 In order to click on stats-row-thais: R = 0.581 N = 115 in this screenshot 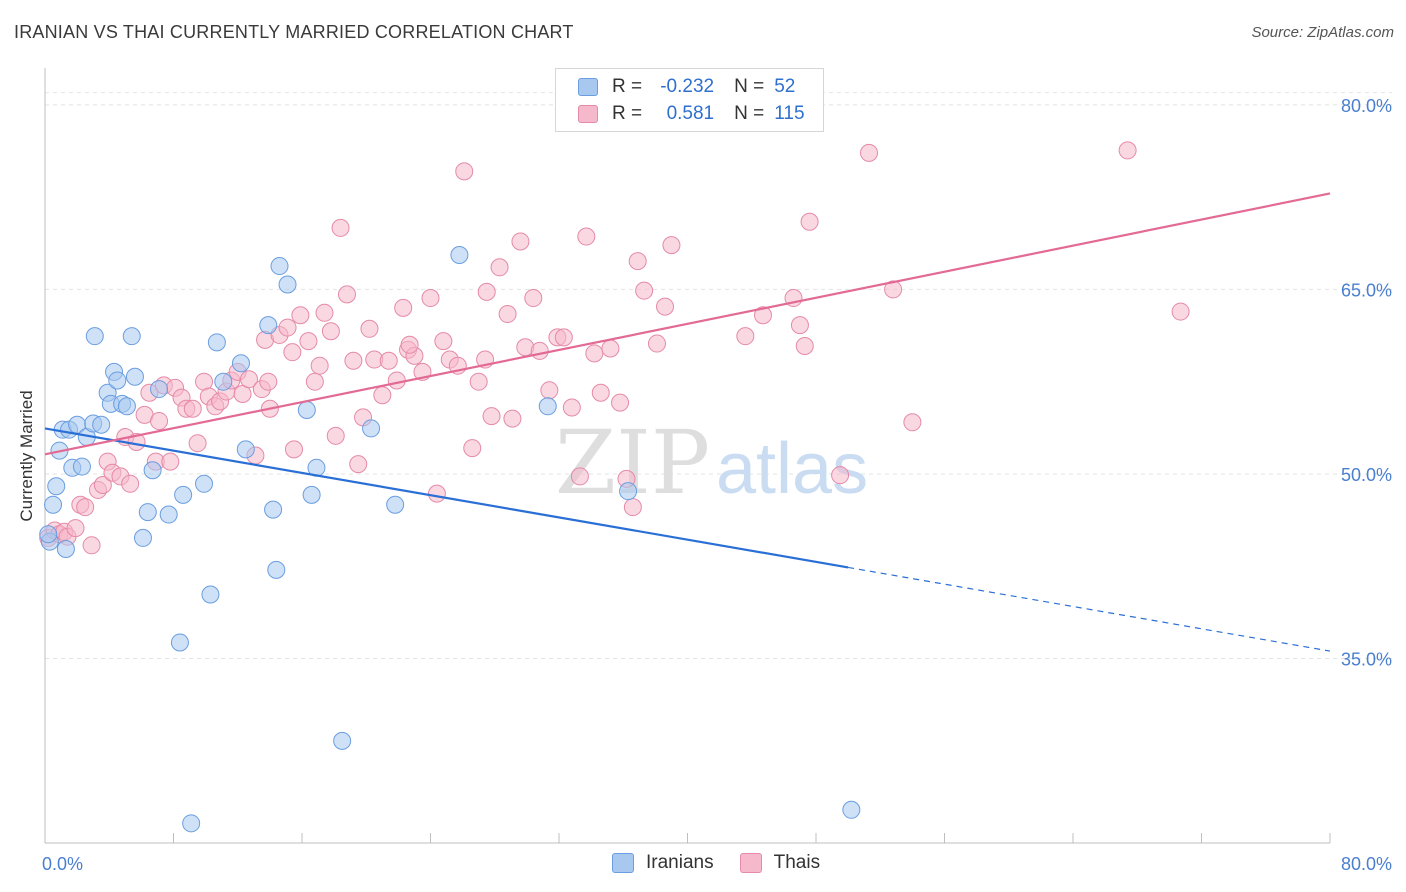, I will do `click(691, 114)`.